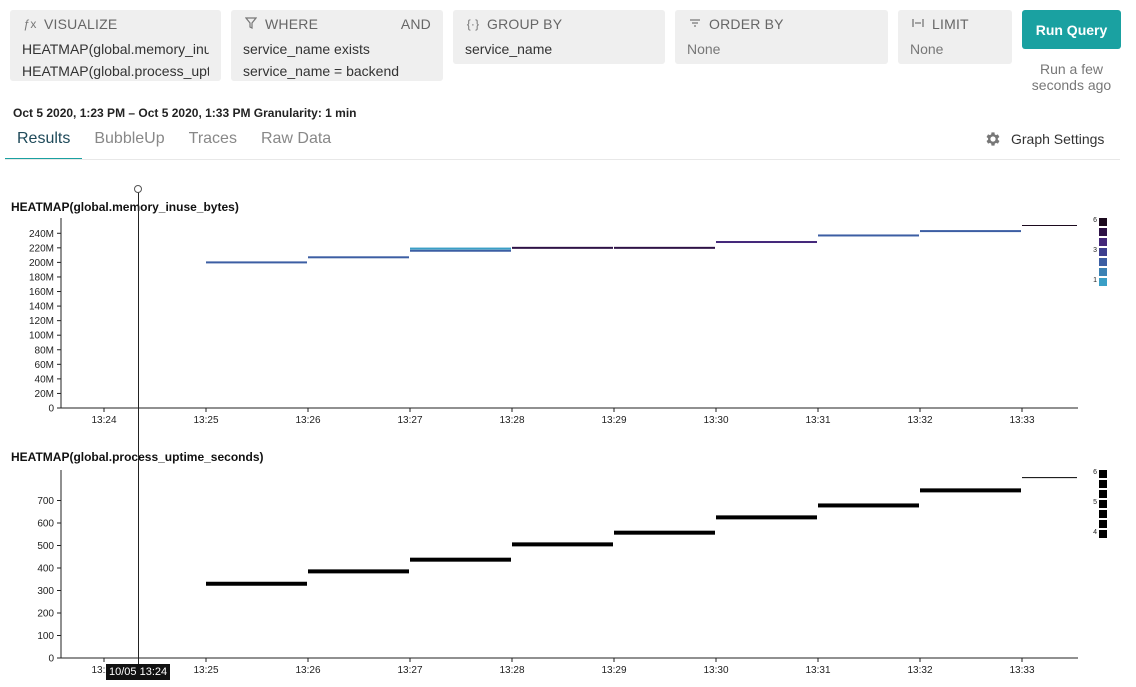 The width and height of the screenshot is (1136, 687). I want to click on y-tick-label: 0, so click(51, 659).